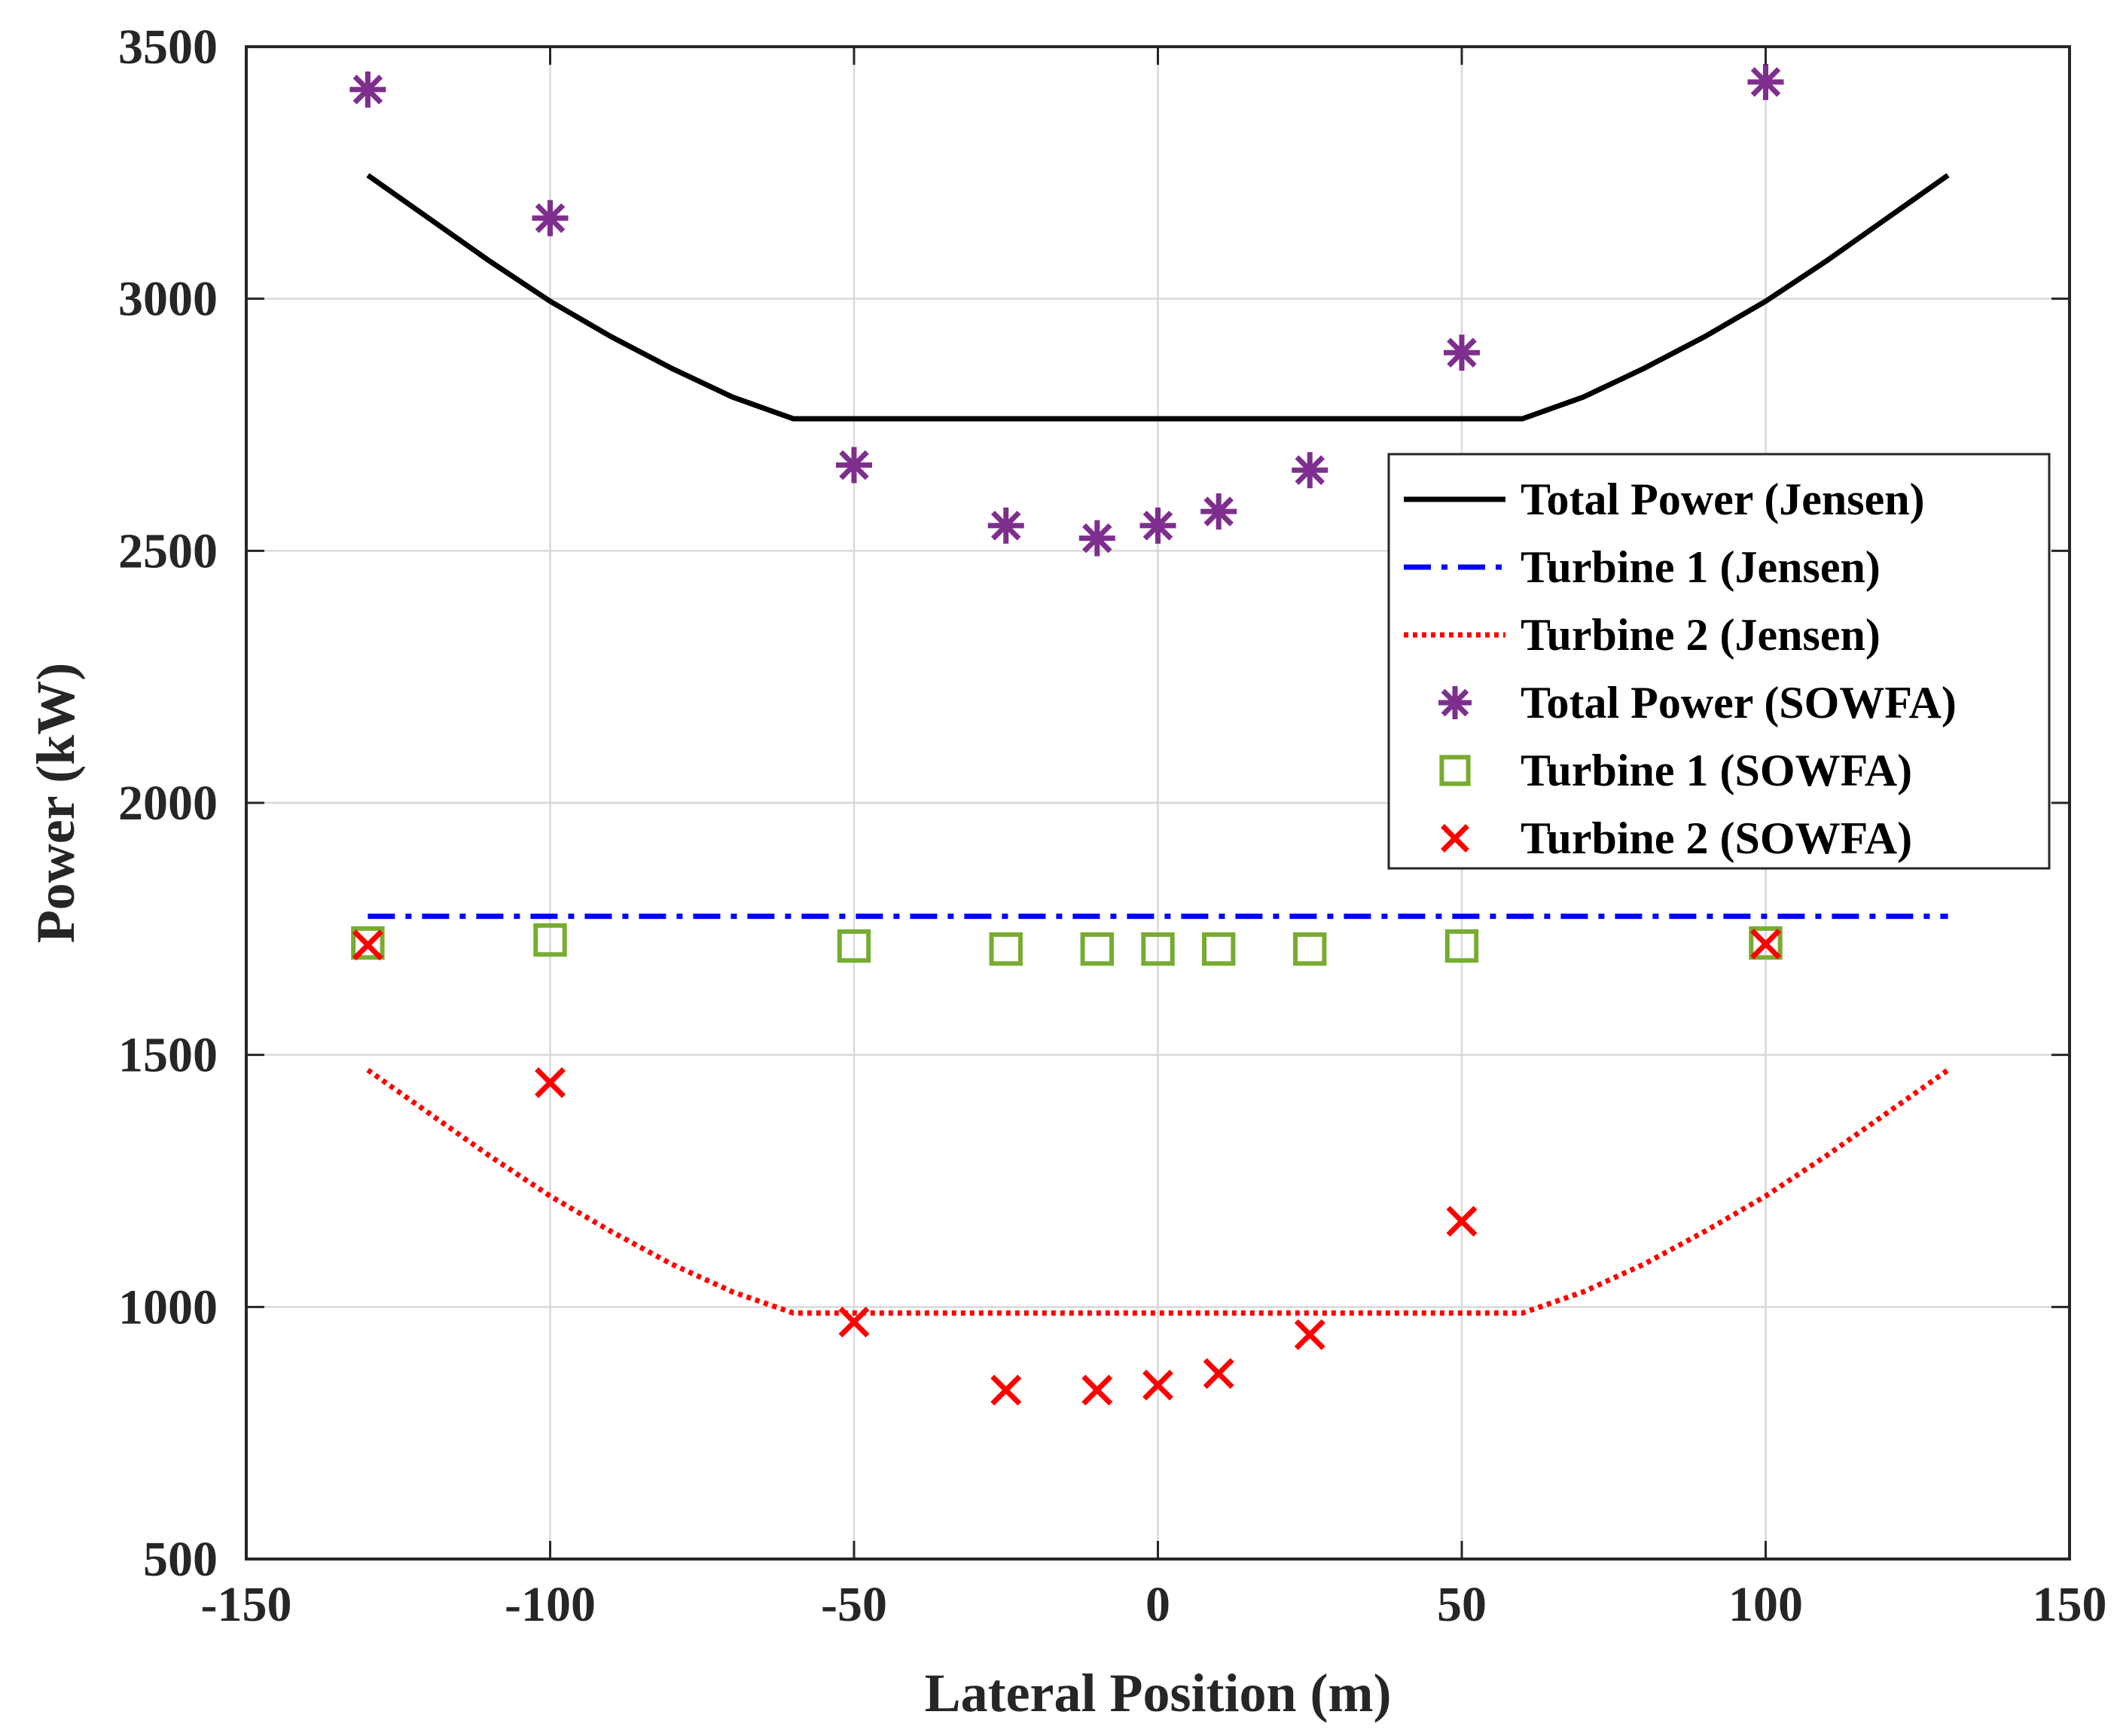 Image resolution: width=2120 pixels, height=1736 pixels. What do you see at coordinates (1716, 770) in the screenshot?
I see `legend-label: Turbine 1 (SOWFA)` at bounding box center [1716, 770].